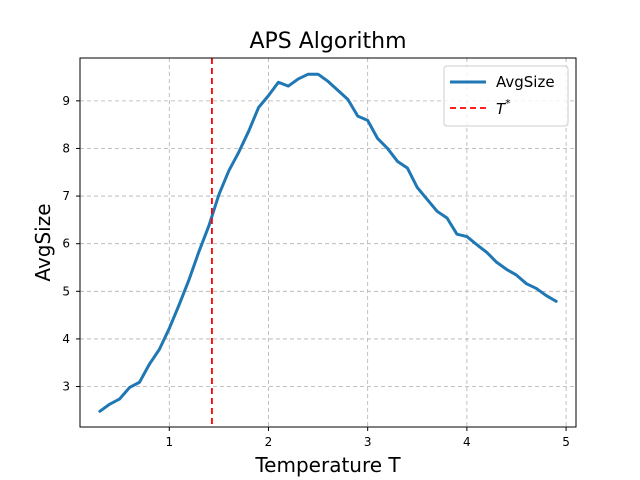 The width and height of the screenshot is (640, 480). Describe the element at coordinates (66, 339) in the screenshot. I see `y-tick-label: 4` at that location.